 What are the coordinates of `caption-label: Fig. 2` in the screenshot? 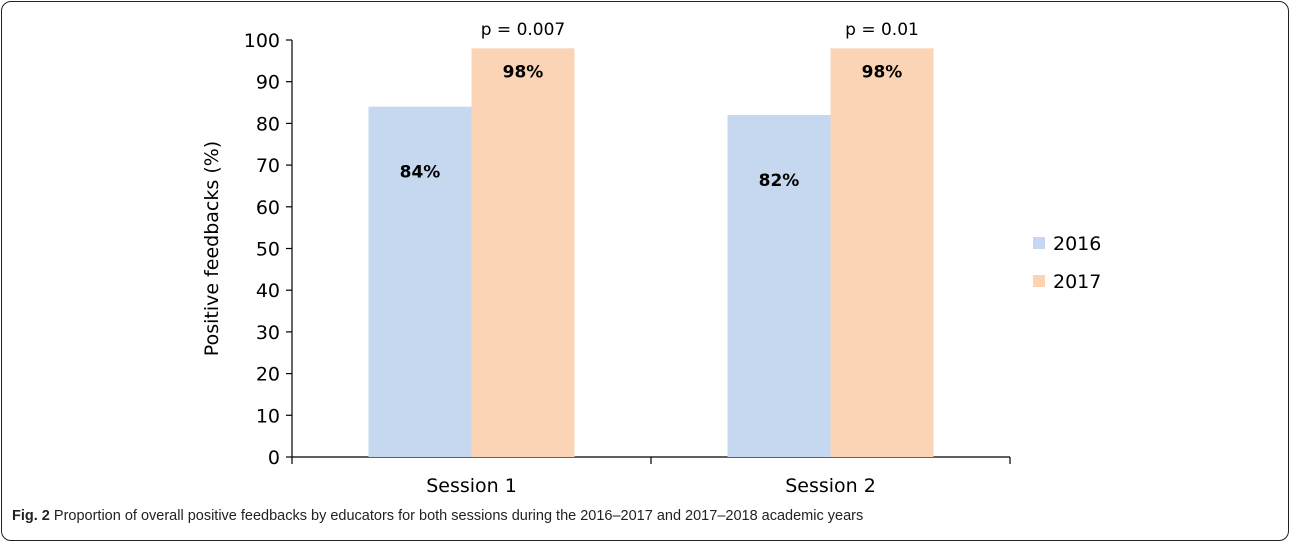 It's located at (31, 516).